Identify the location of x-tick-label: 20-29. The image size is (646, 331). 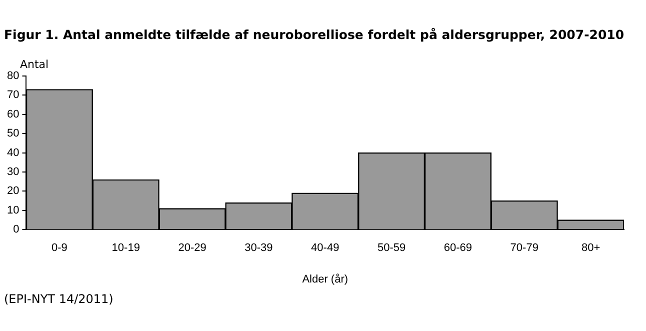
(192, 248).